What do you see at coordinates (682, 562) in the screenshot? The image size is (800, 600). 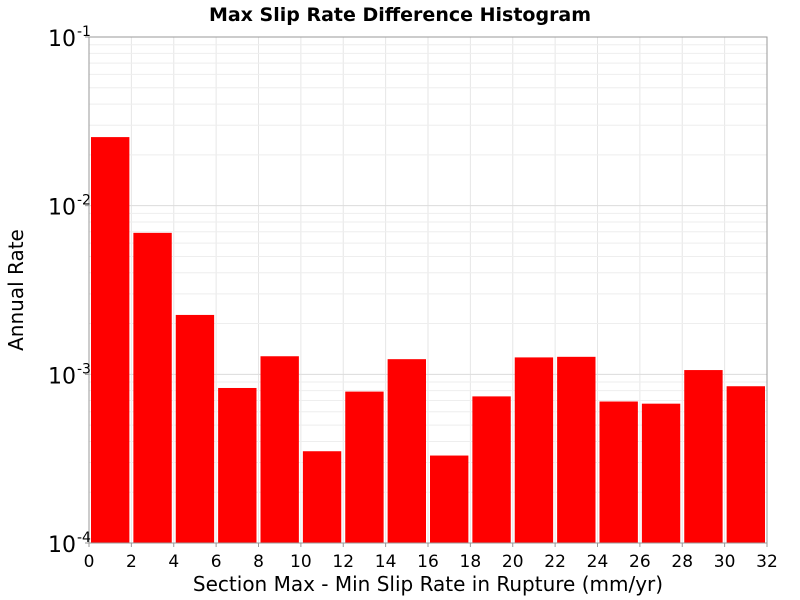 I see `x-tick-label: 28` at bounding box center [682, 562].